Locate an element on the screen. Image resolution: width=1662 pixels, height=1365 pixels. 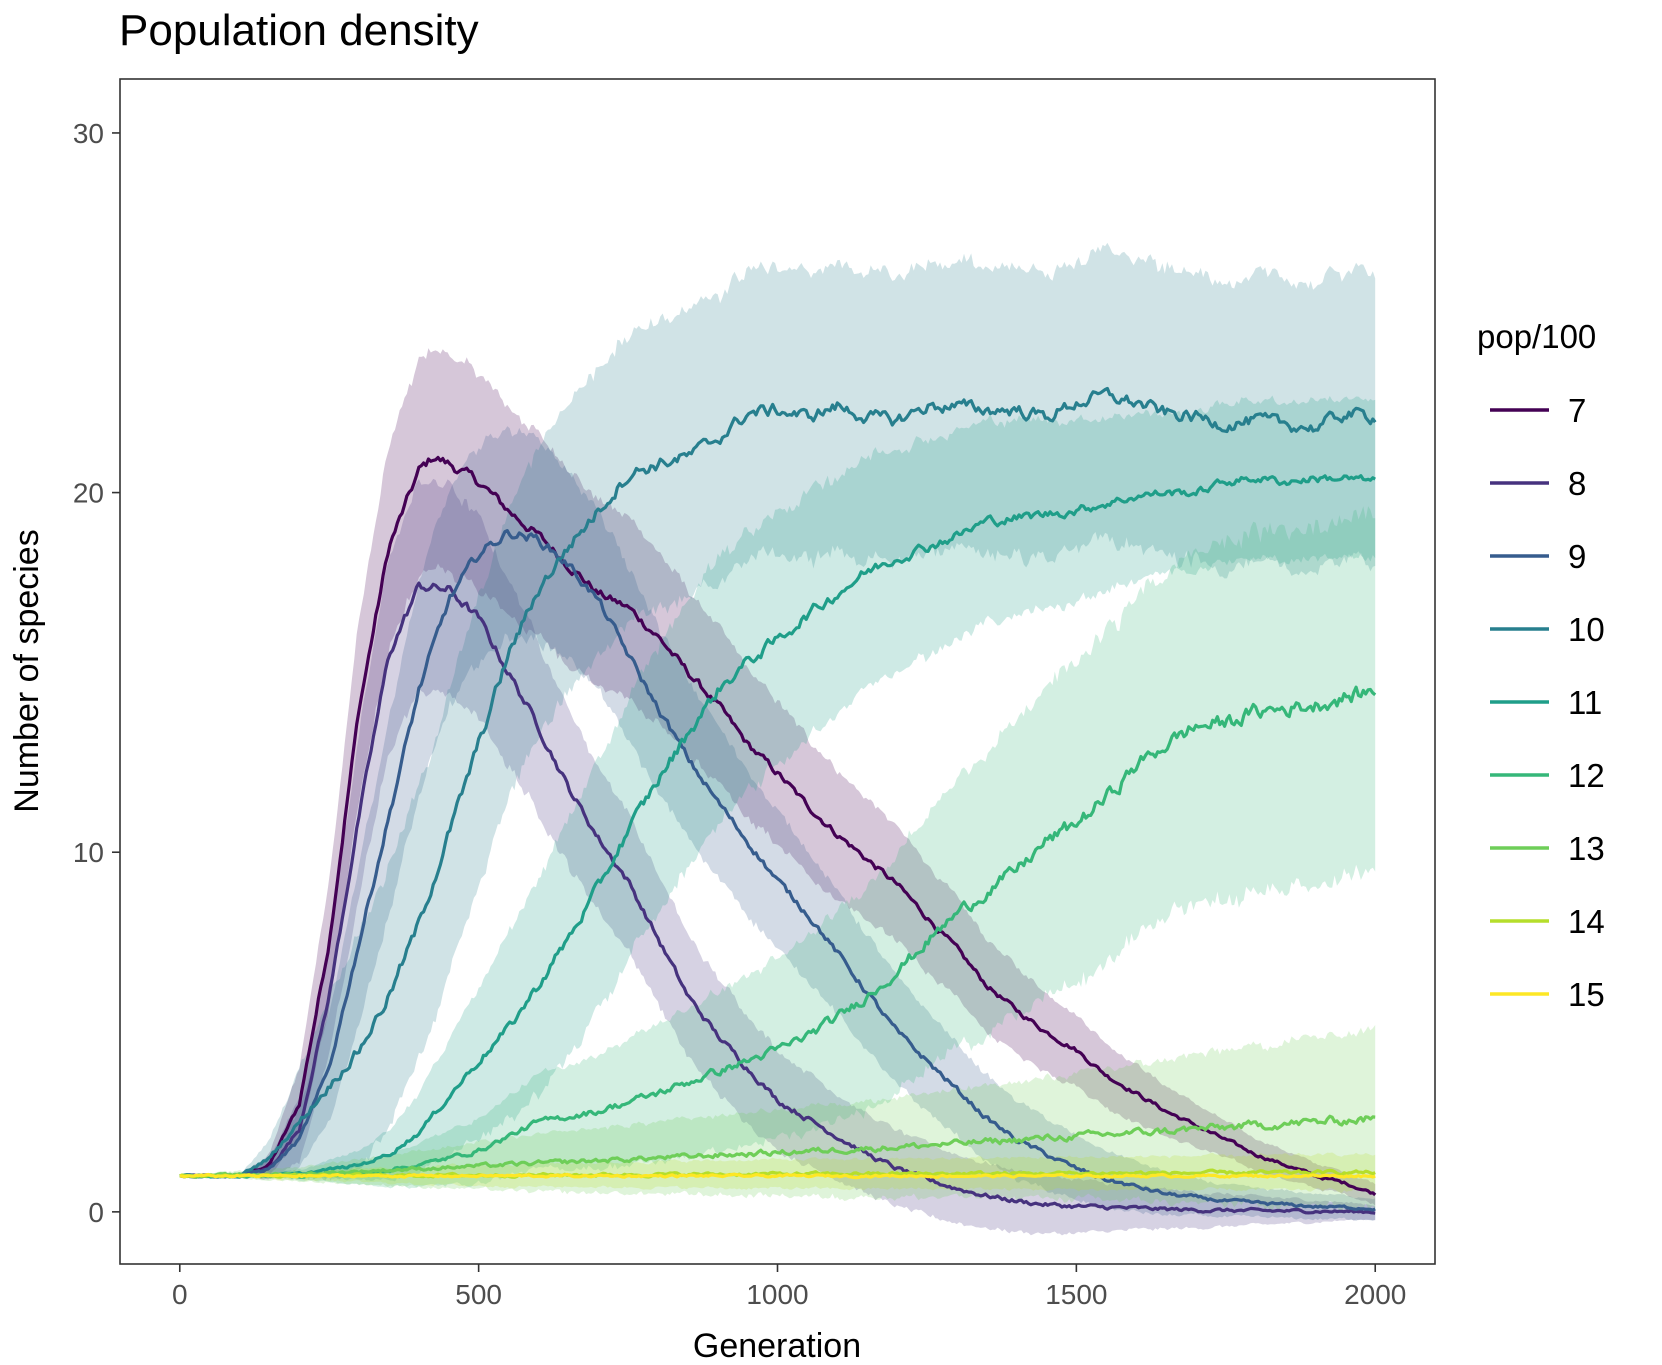
x-axis-title: Generation is located at coordinates (777, 1346).